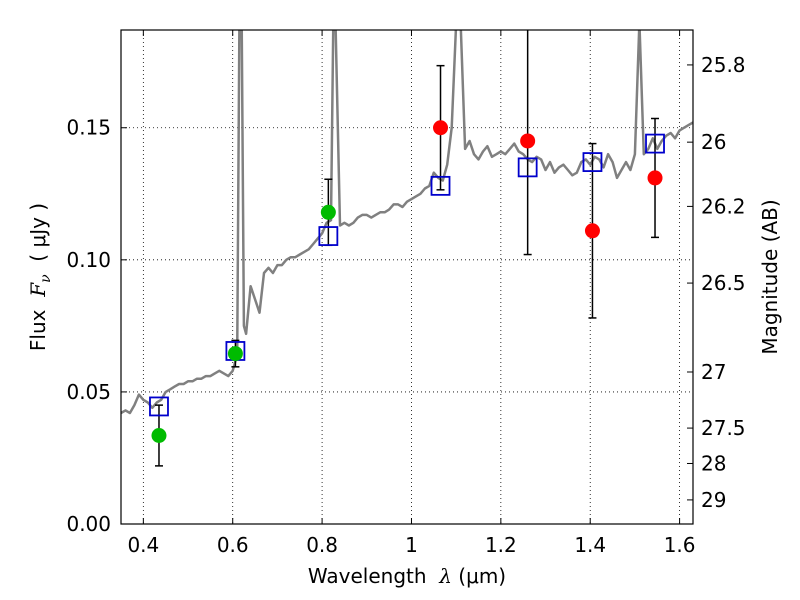 The width and height of the screenshot is (800, 600). Describe the element at coordinates (723, 283) in the screenshot. I see `y2-tick-label: 26.5` at that location.